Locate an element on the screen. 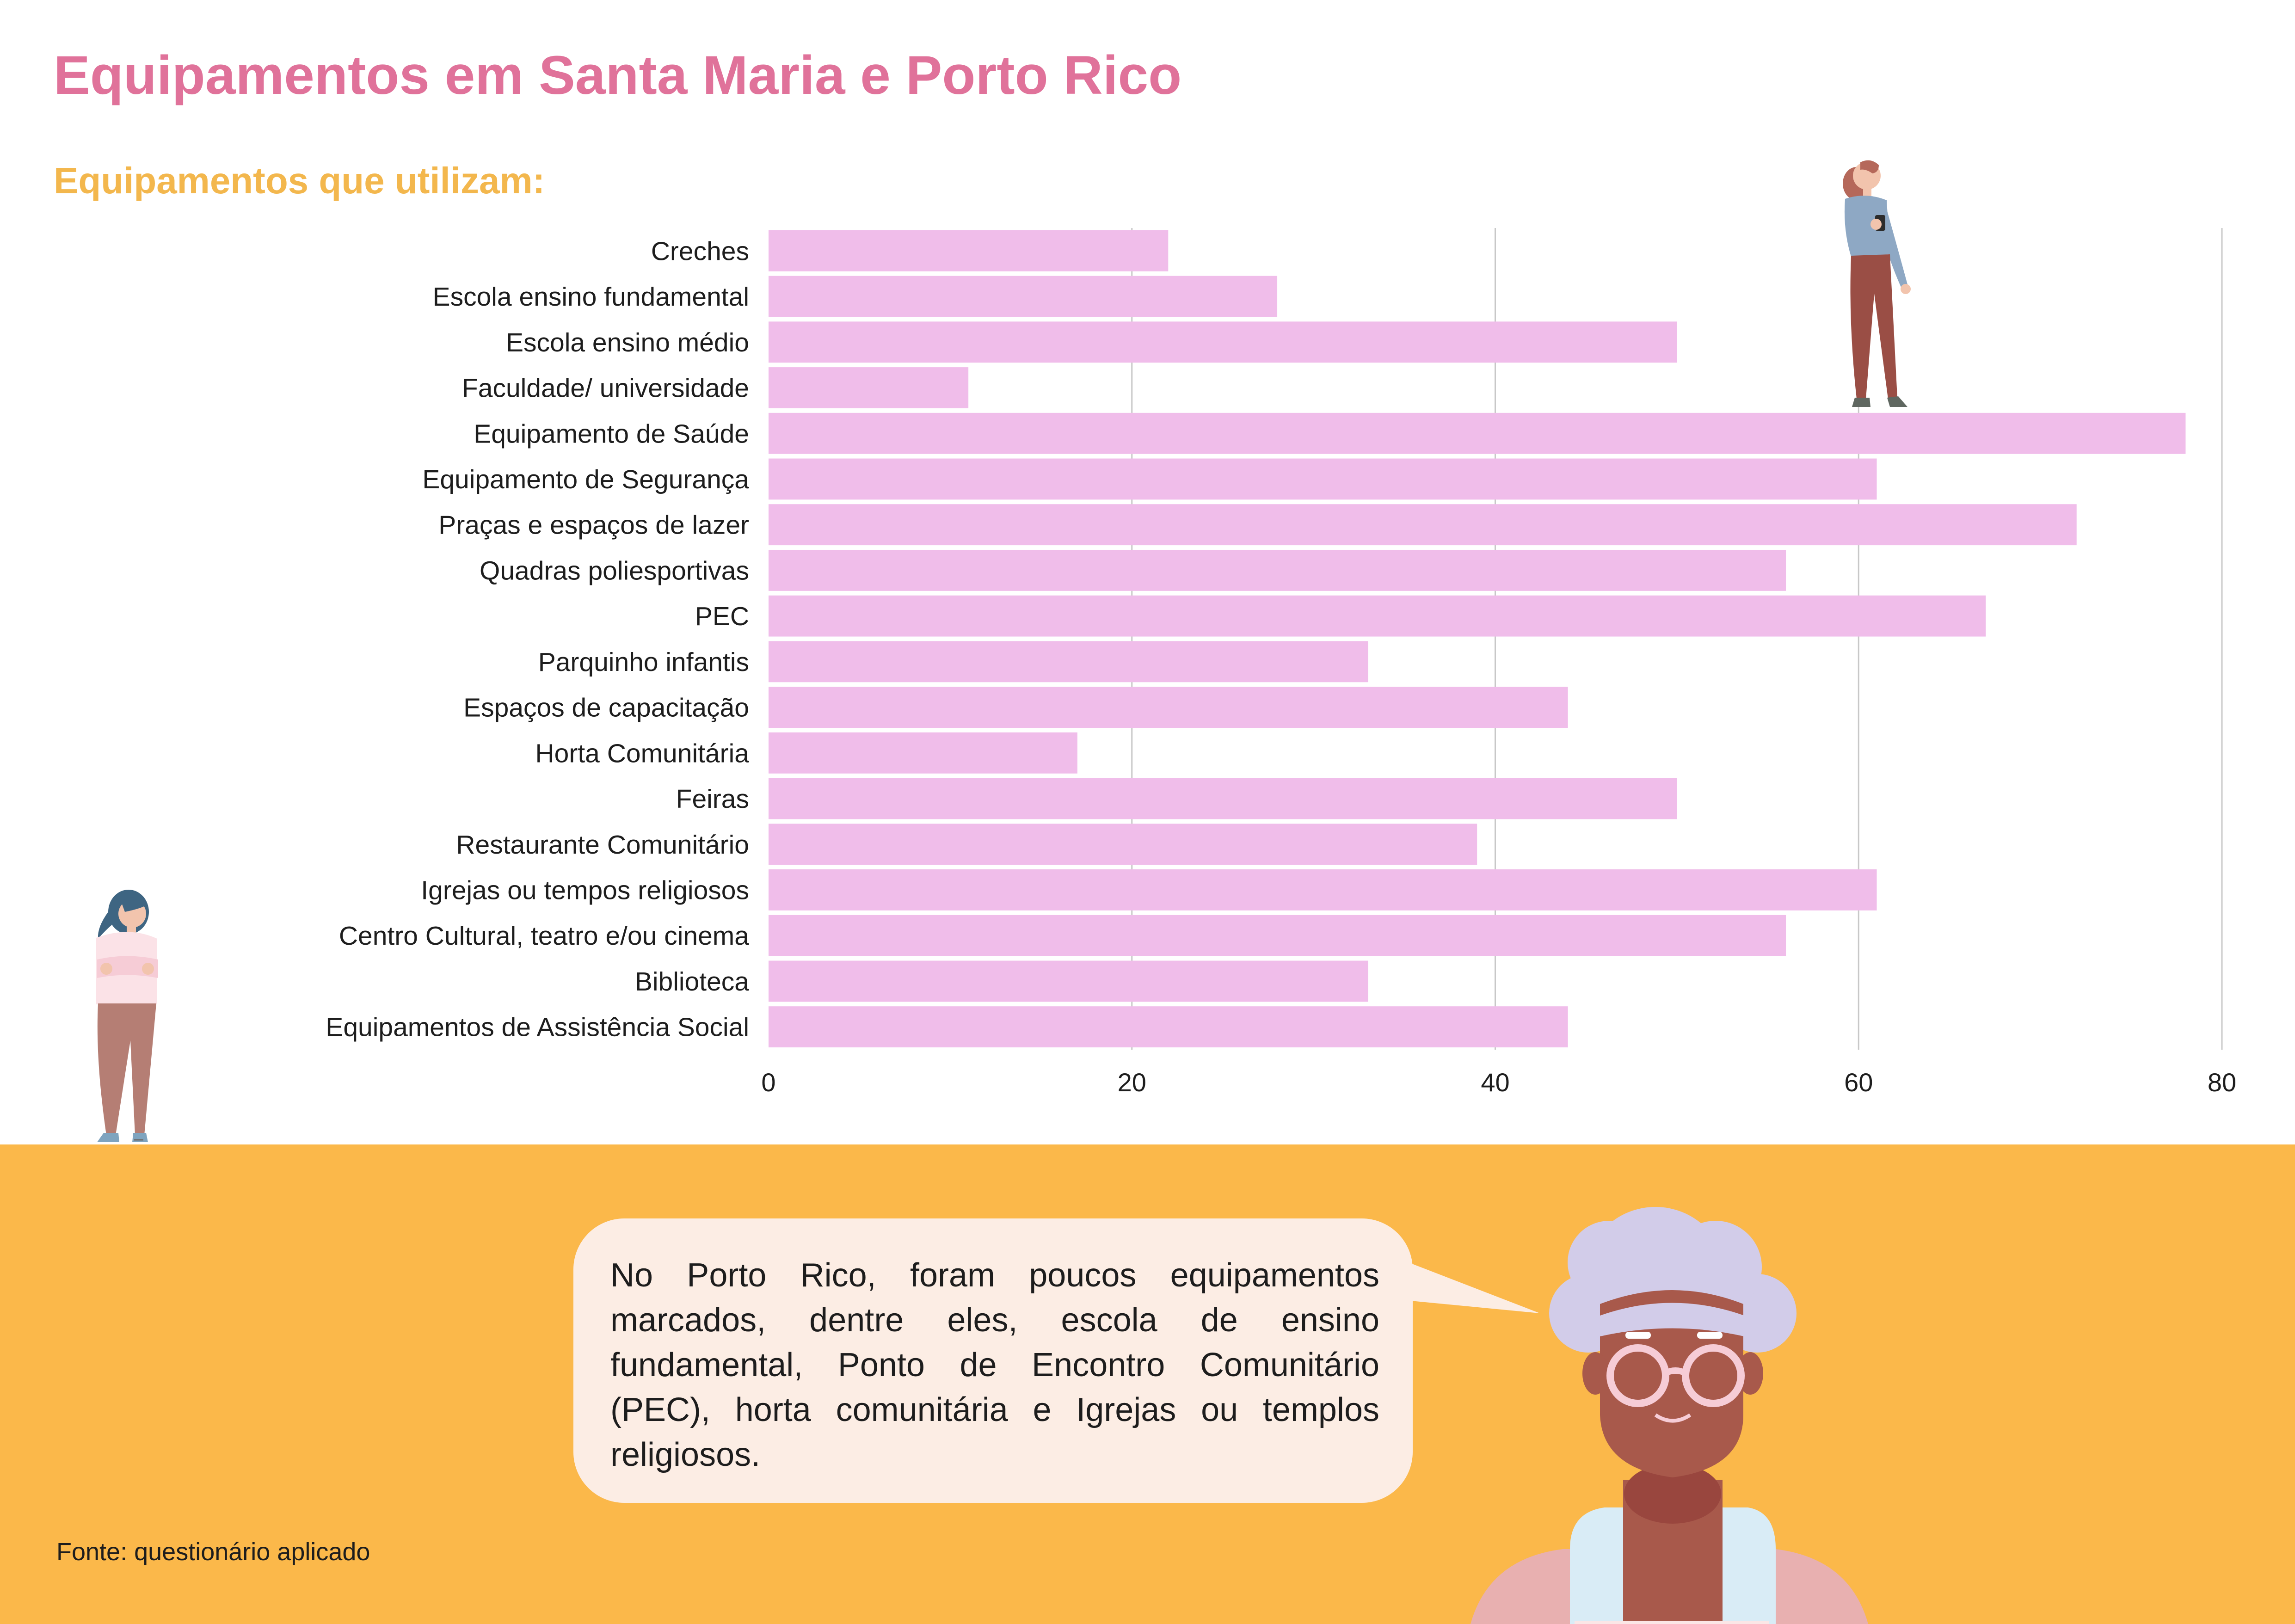 This screenshot has height=1624, width=2295. x-tick-label: 0 is located at coordinates (768, 1082).